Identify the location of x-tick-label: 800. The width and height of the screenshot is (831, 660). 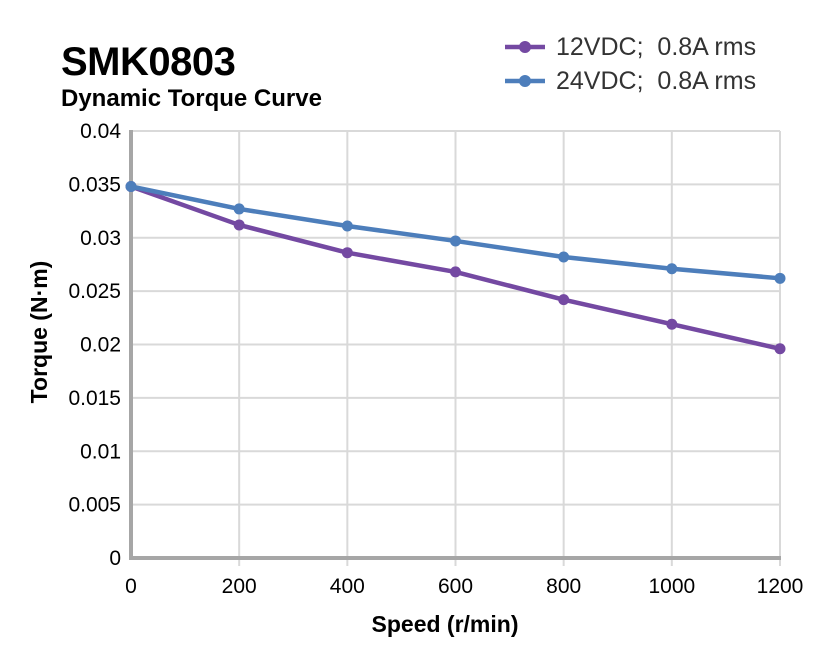
(563, 586).